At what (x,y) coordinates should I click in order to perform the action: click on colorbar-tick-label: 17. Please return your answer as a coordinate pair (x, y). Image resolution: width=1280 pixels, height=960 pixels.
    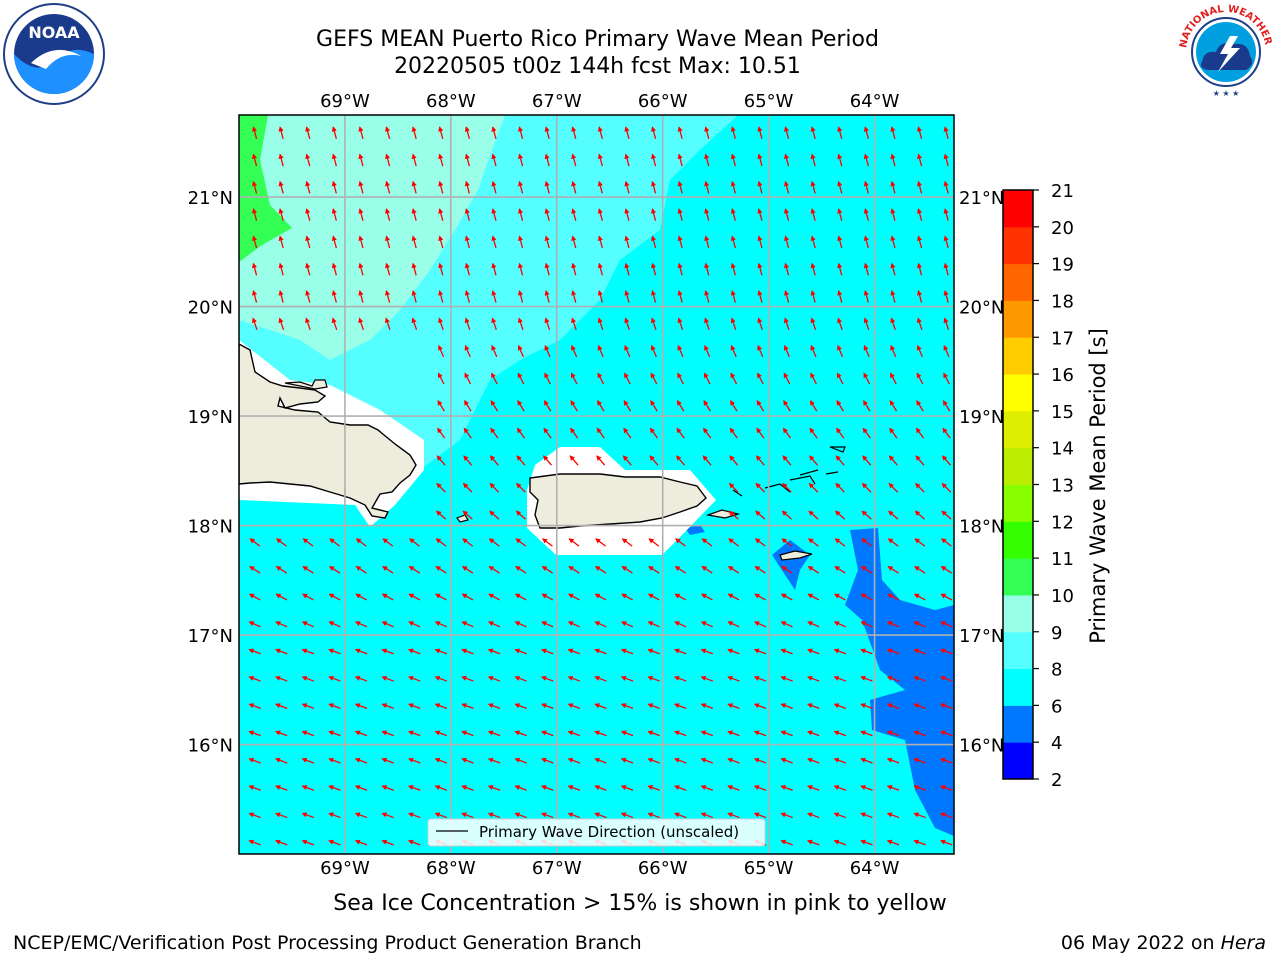
    Looking at the image, I should click on (1062, 338).